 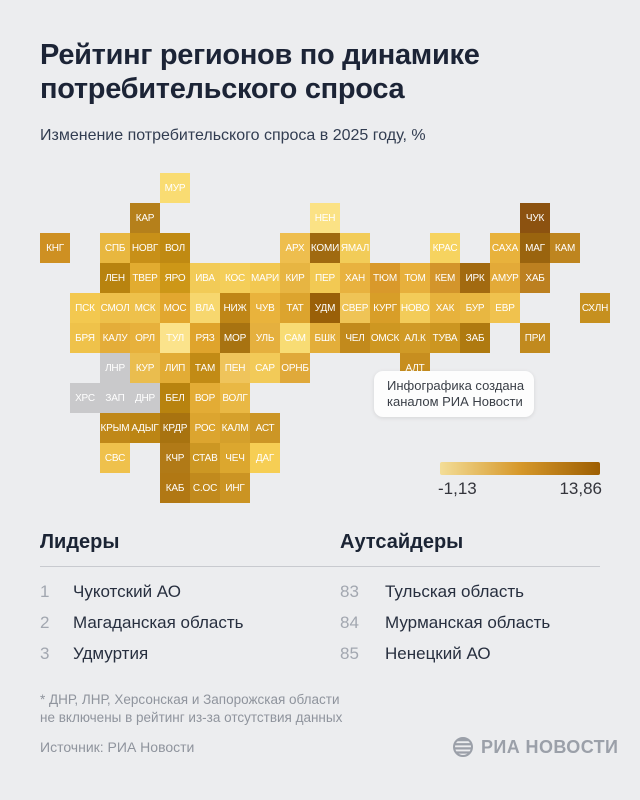 What do you see at coordinates (295, 248) in the screenshot?
I see `map-tile-label: АРХ` at bounding box center [295, 248].